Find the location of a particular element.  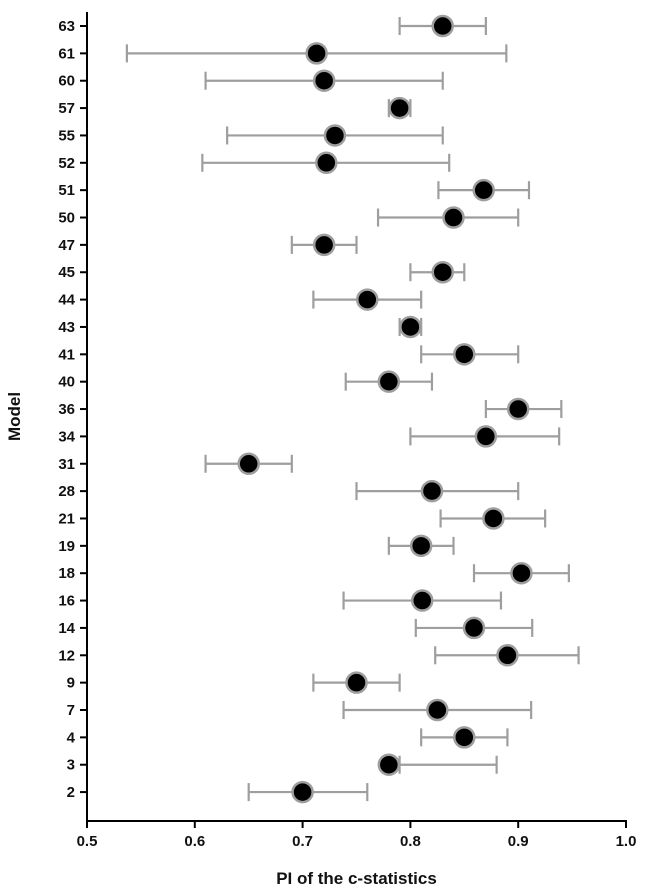

y-tick-label: 34 is located at coordinates (66, 436).